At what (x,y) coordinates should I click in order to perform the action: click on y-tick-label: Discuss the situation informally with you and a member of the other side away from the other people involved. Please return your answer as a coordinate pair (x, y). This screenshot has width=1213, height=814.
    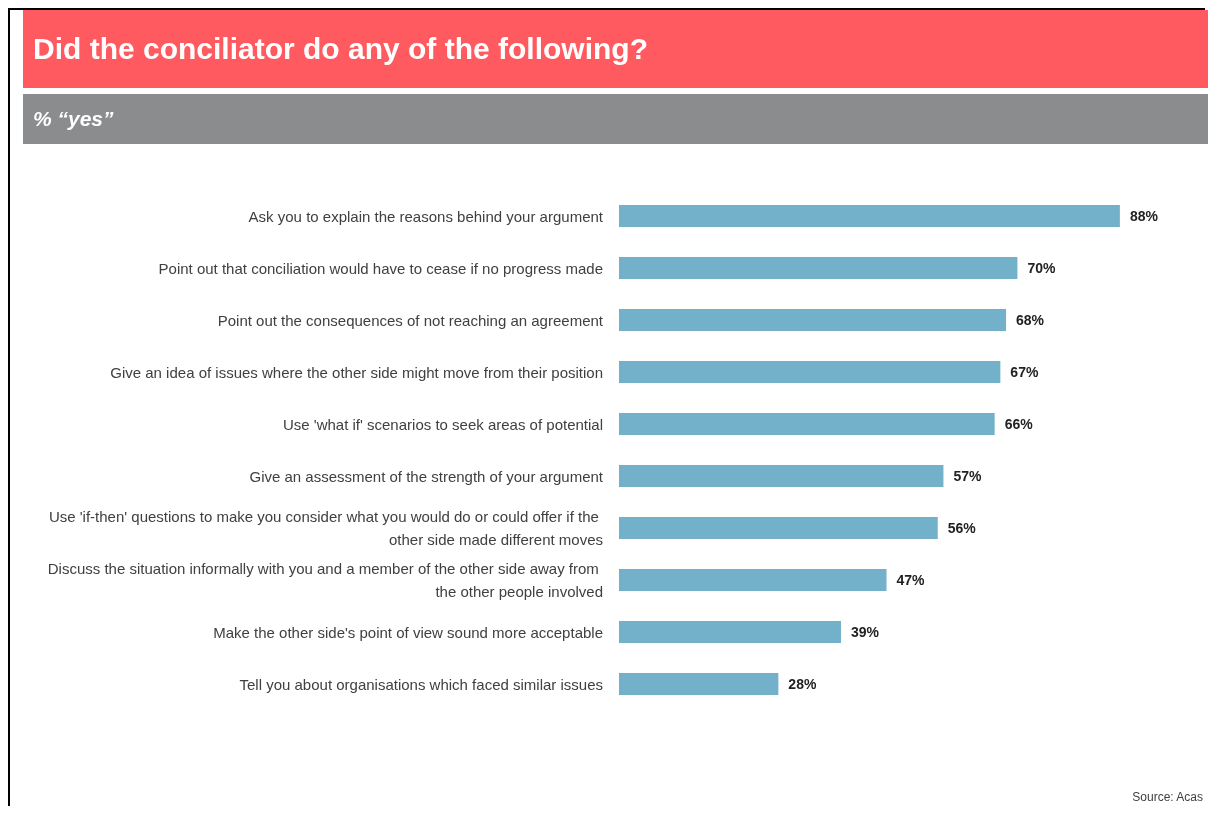
    Looking at the image, I should click on (325, 580).